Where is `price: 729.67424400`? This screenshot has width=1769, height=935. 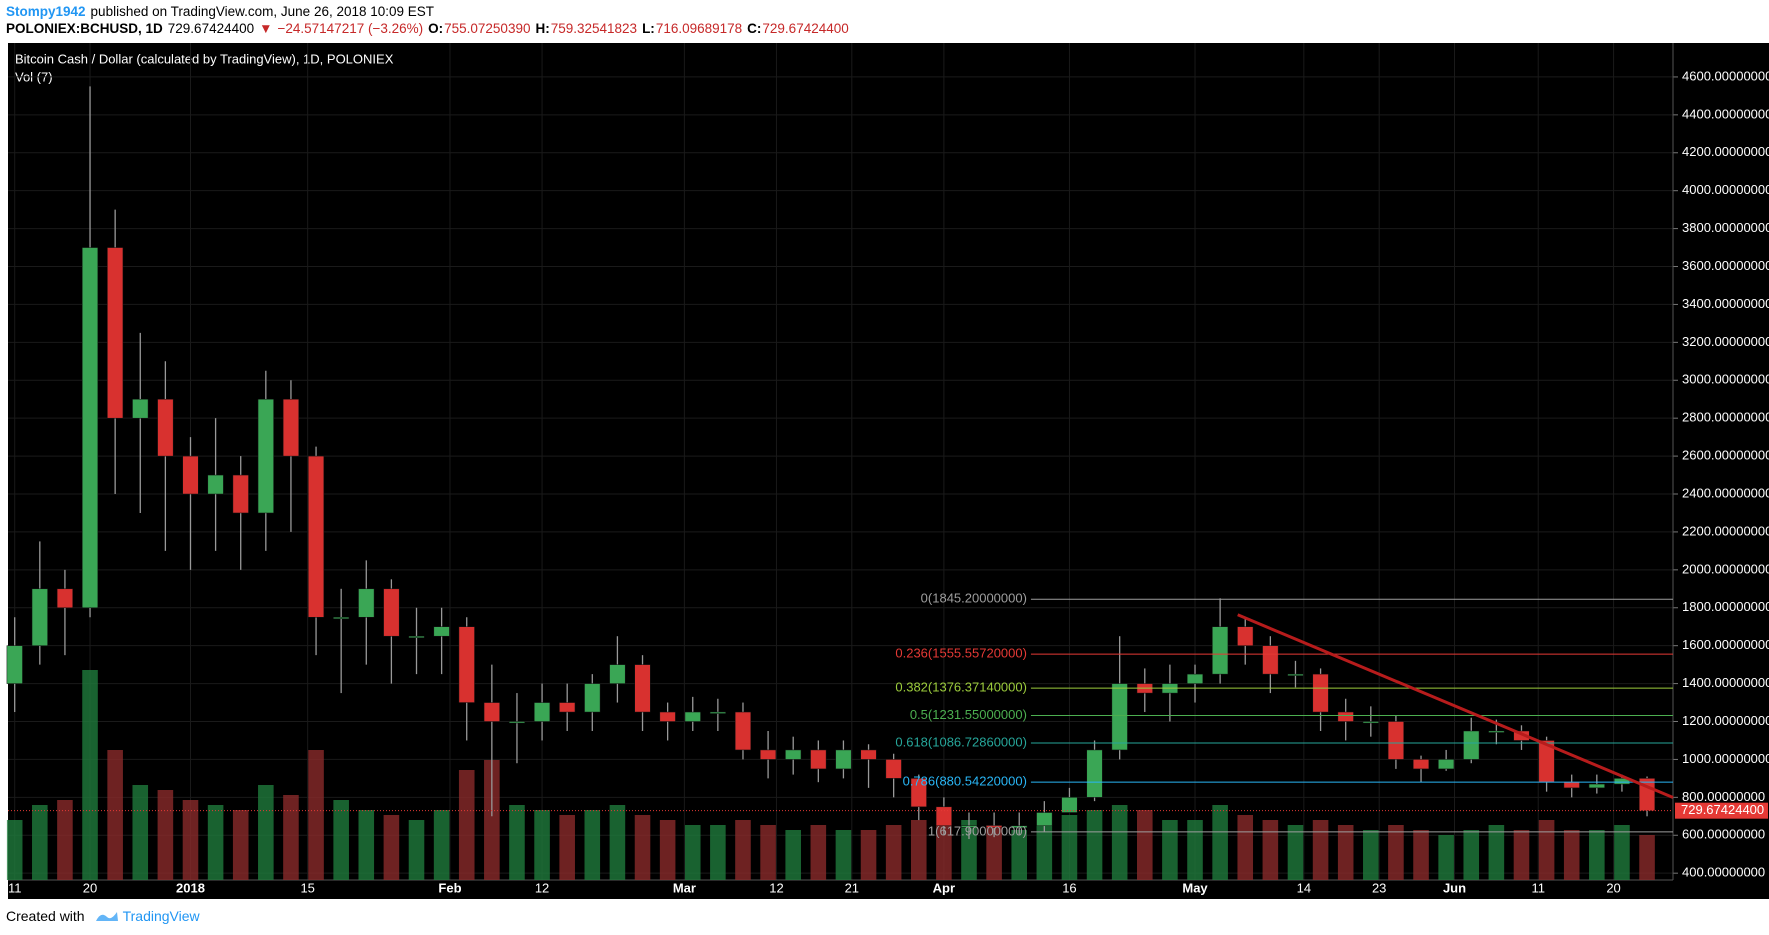 price: 729.67424400 is located at coordinates (211, 28).